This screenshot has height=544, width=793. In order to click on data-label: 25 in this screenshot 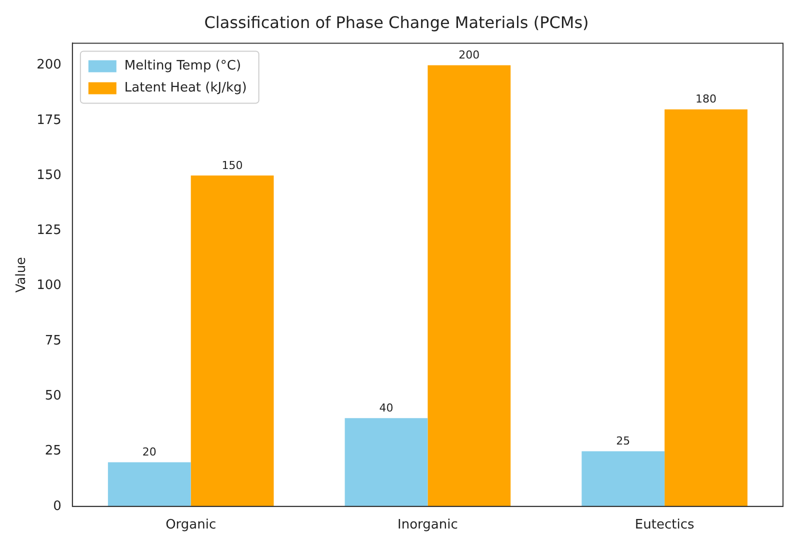, I will do `click(623, 441)`.